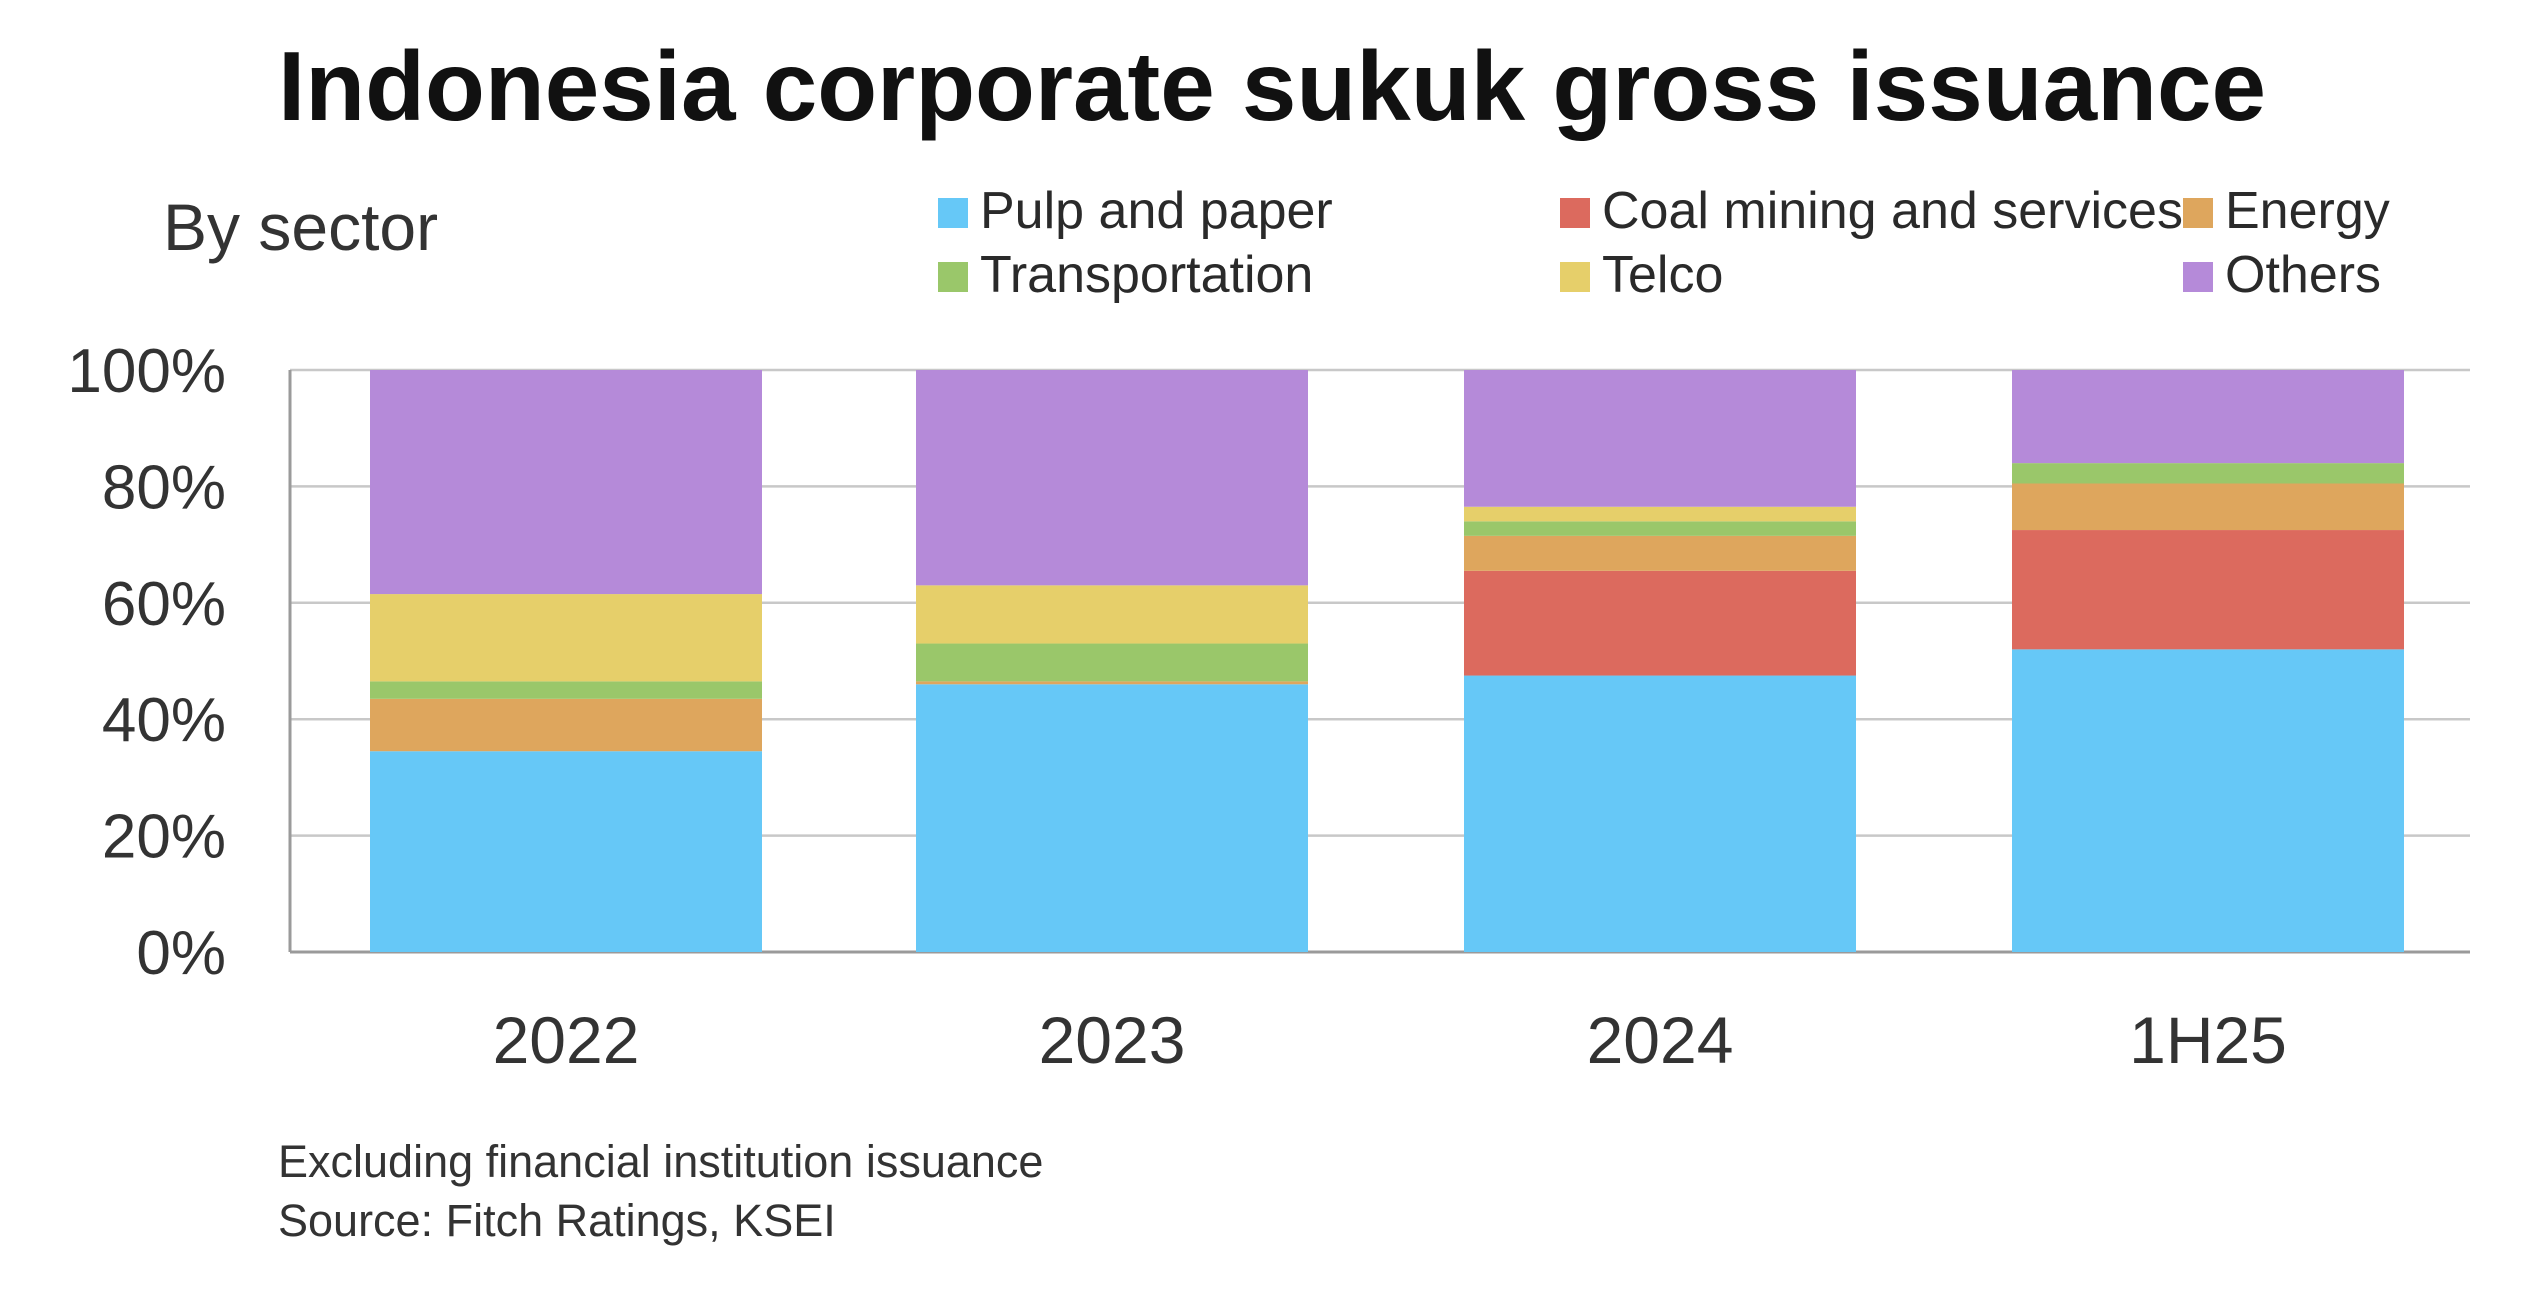  What do you see at coordinates (2208, 417) in the screenshot?
I see `bar-others-1h25` at bounding box center [2208, 417].